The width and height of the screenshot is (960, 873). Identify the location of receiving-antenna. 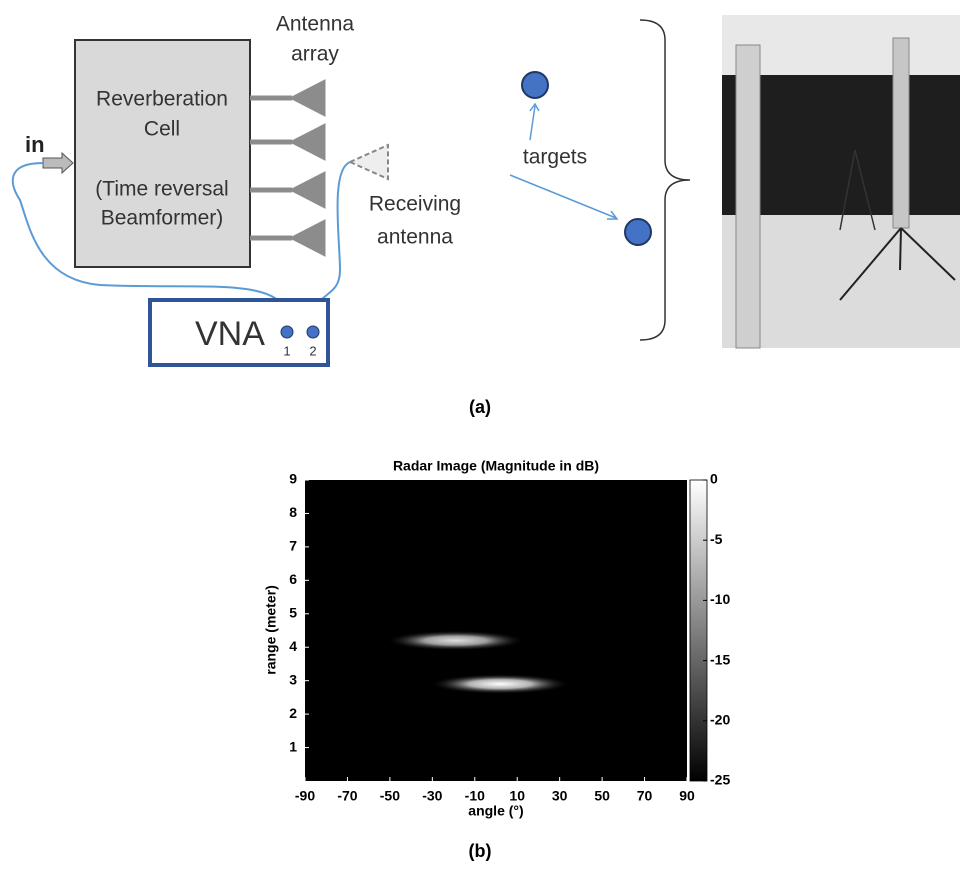
(368, 162).